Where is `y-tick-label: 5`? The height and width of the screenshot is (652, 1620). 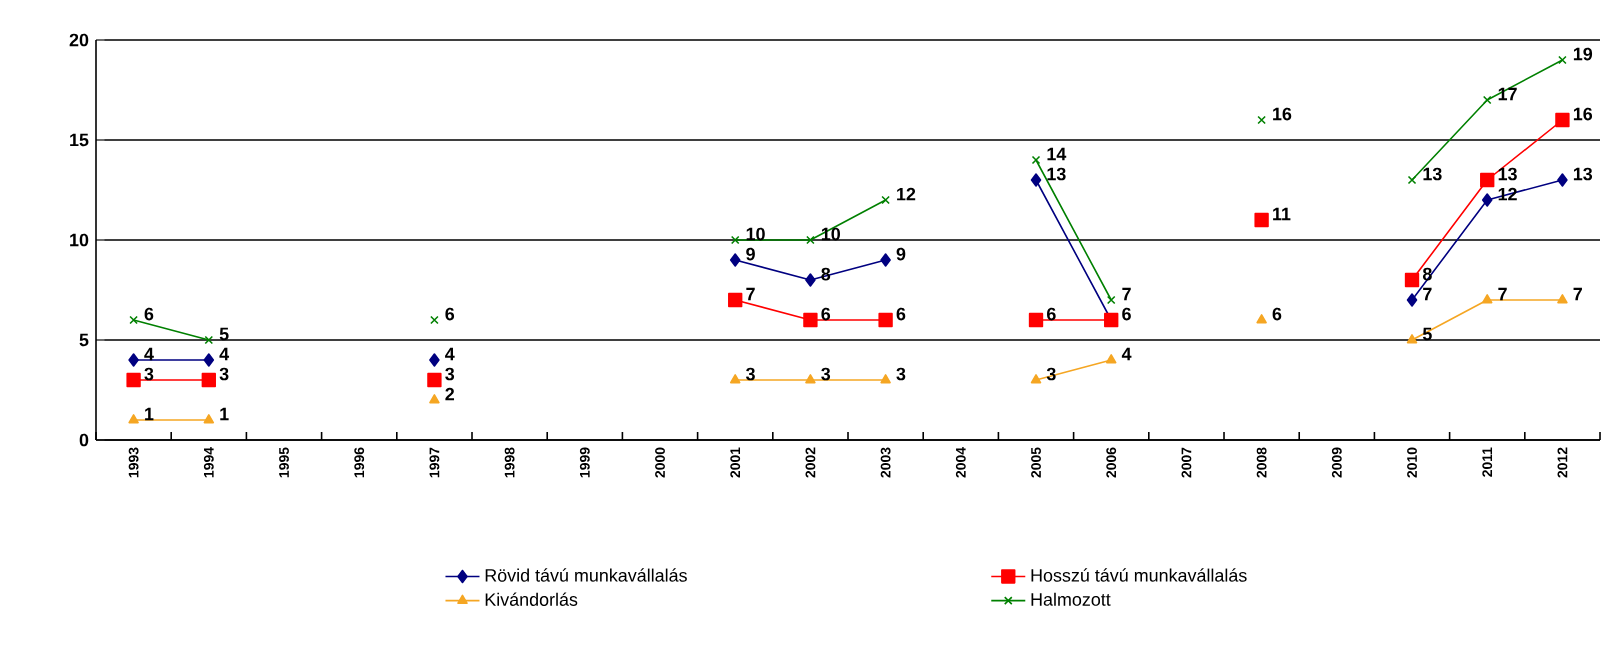 y-tick-label: 5 is located at coordinates (84, 340).